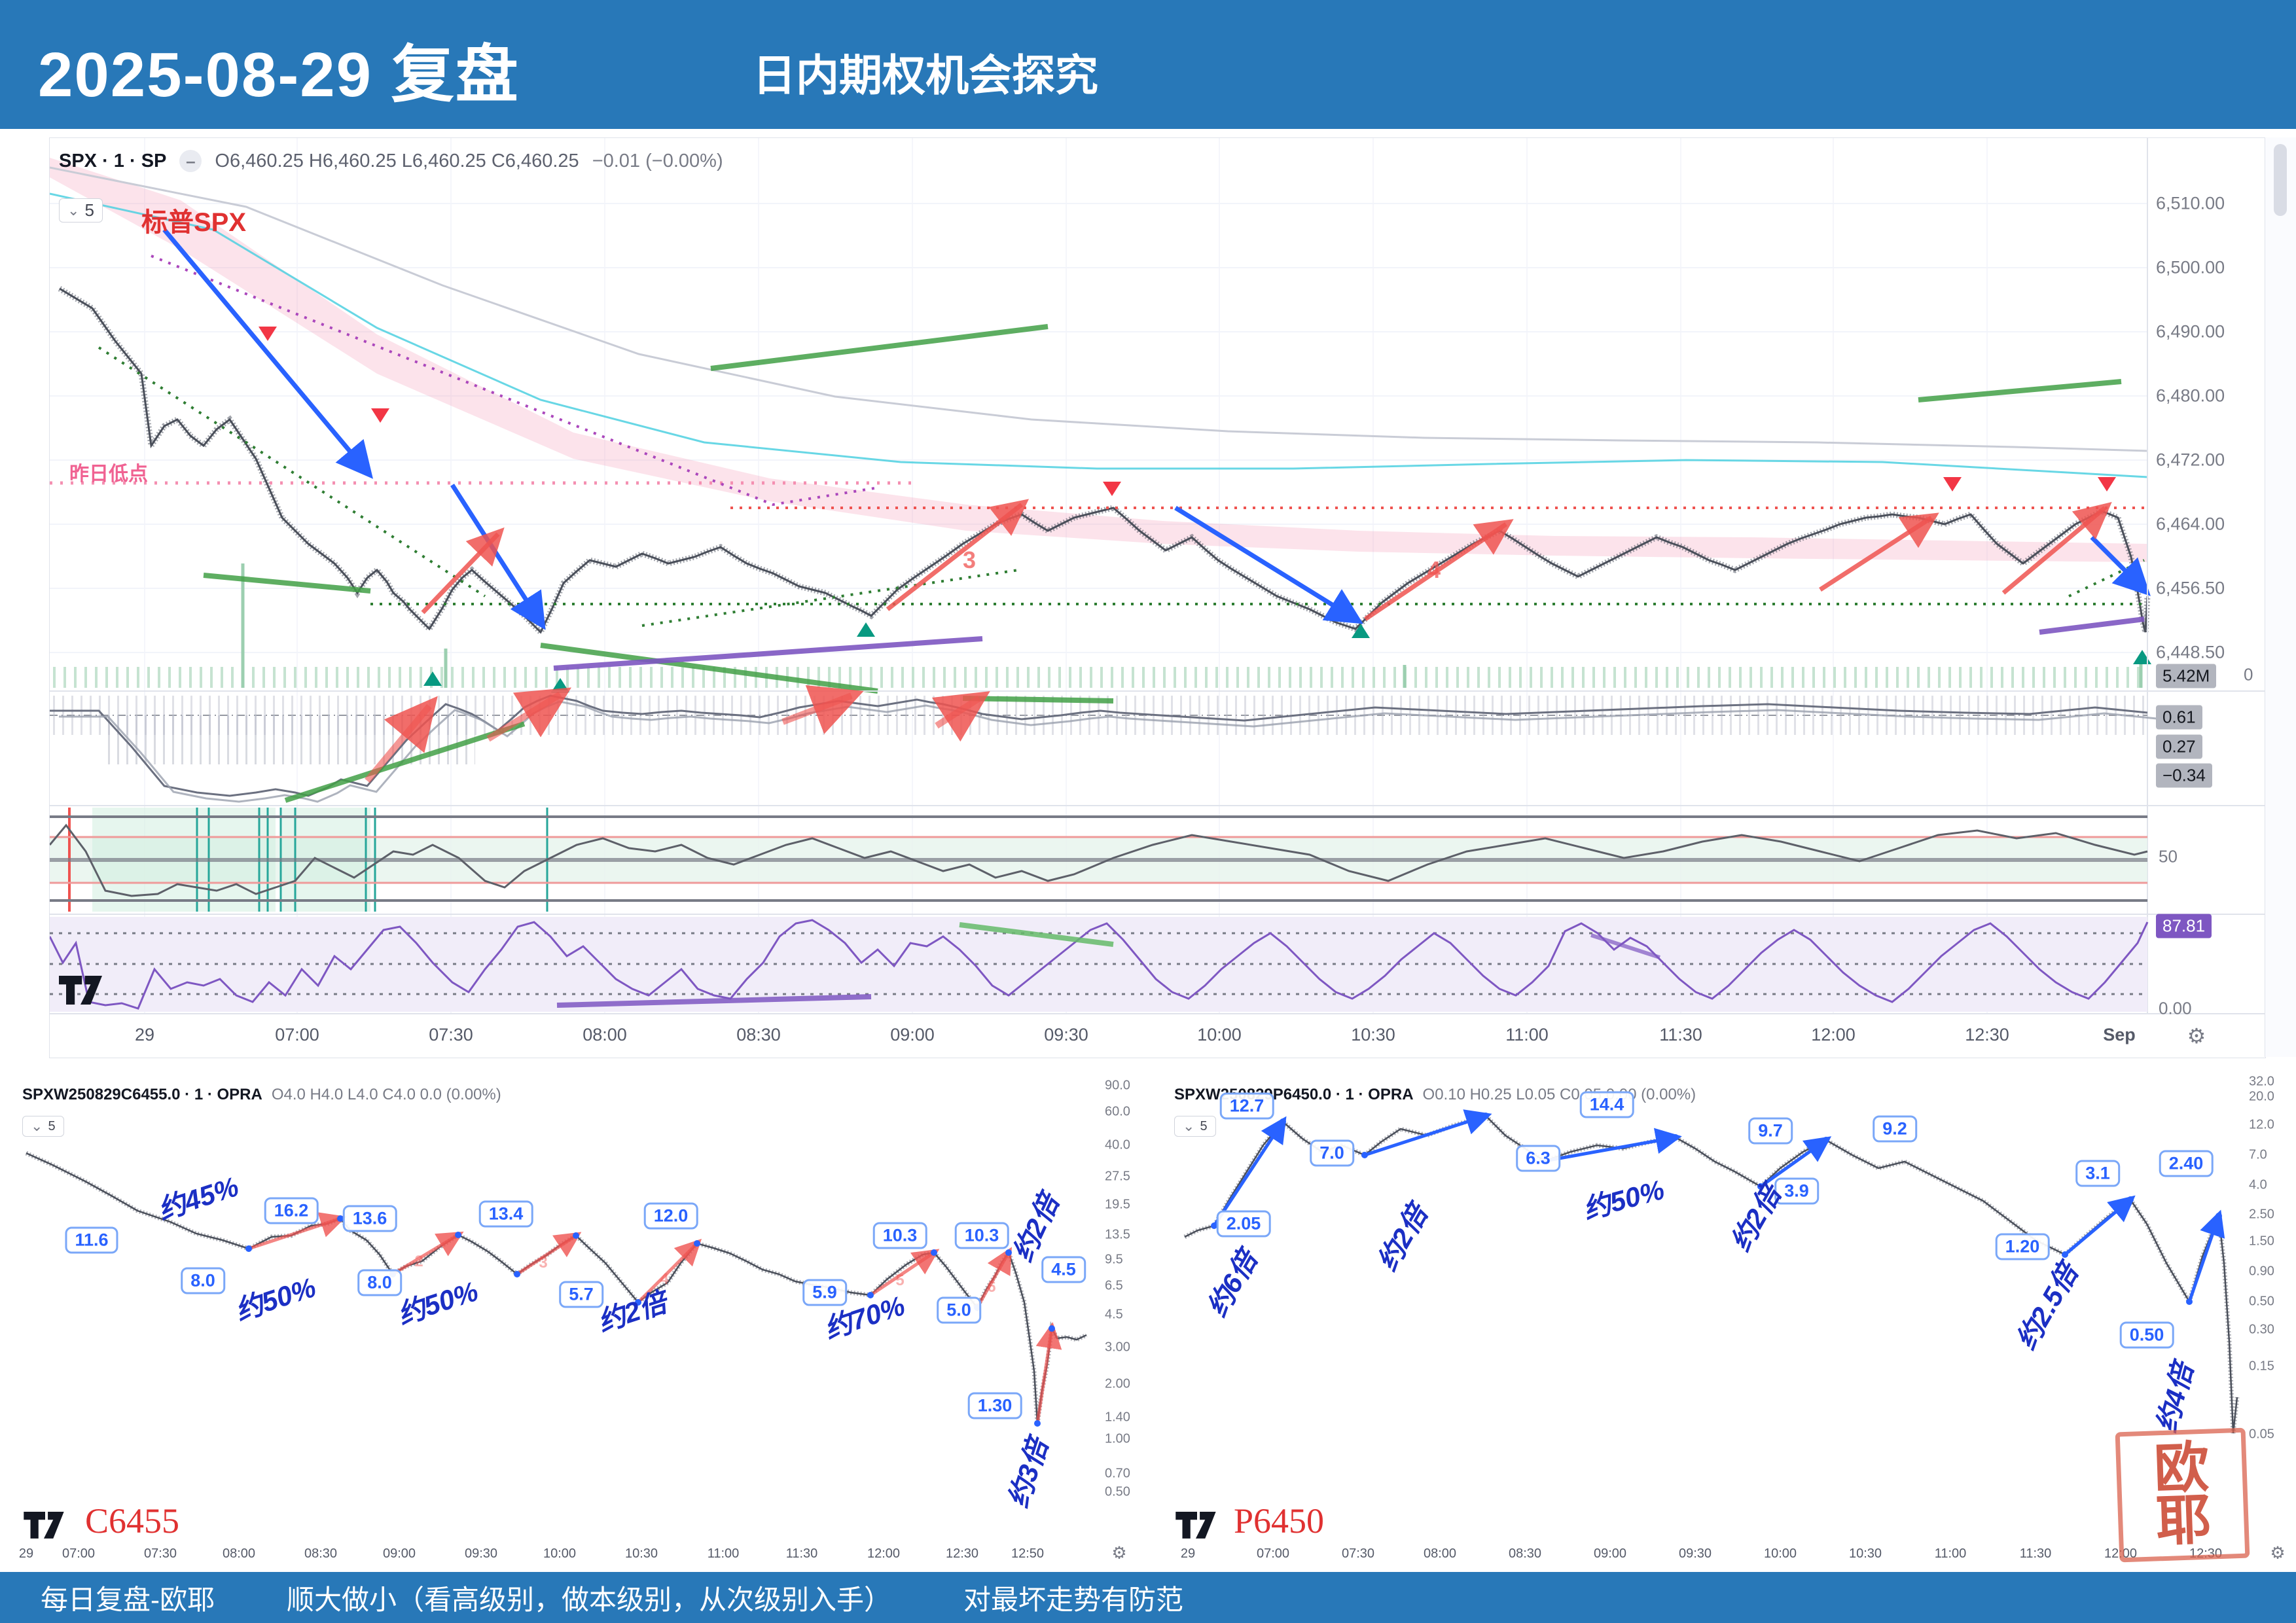 Image resolution: width=2296 pixels, height=1623 pixels. I want to click on rsi-line, so click(1099, 860).